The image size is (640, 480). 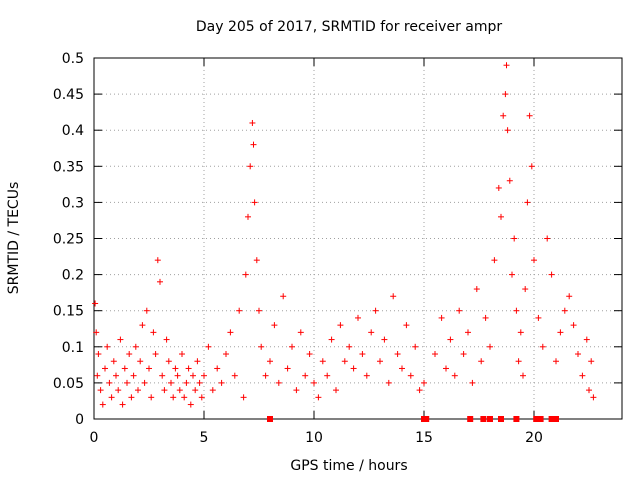 I want to click on y-tick-label: 0.4, so click(x=73, y=131).